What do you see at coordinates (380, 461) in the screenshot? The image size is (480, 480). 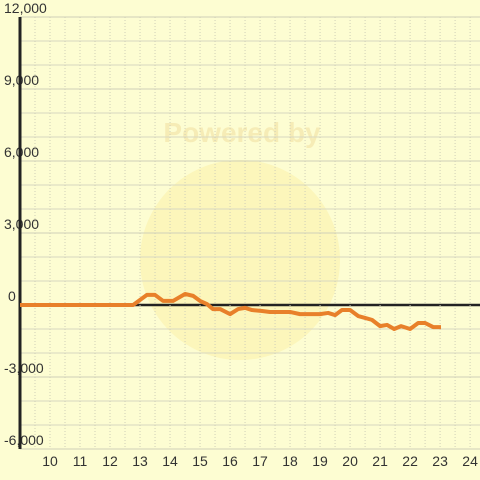 I see `x-tick-label: 21` at bounding box center [380, 461].